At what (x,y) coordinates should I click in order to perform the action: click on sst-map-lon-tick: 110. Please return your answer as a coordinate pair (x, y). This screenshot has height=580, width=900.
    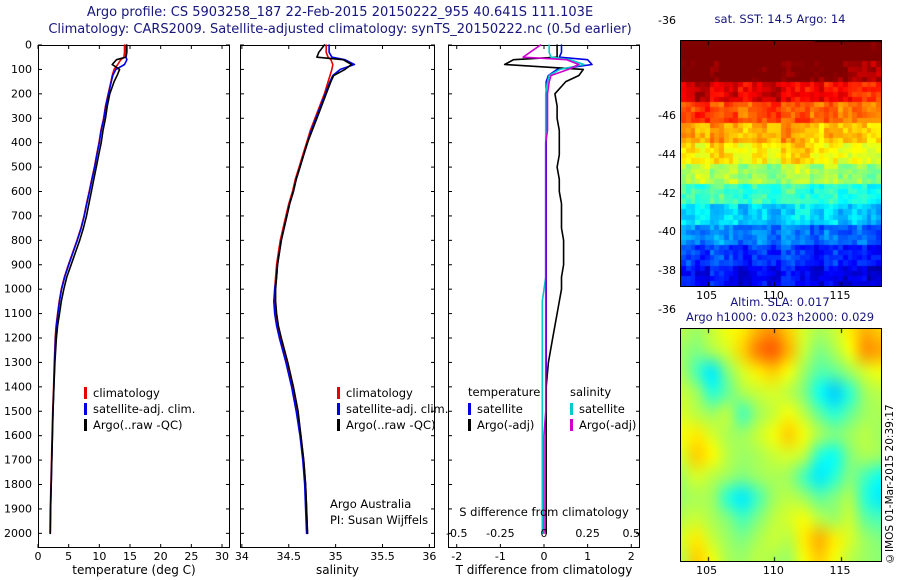
    Looking at the image, I should click on (773, 295).